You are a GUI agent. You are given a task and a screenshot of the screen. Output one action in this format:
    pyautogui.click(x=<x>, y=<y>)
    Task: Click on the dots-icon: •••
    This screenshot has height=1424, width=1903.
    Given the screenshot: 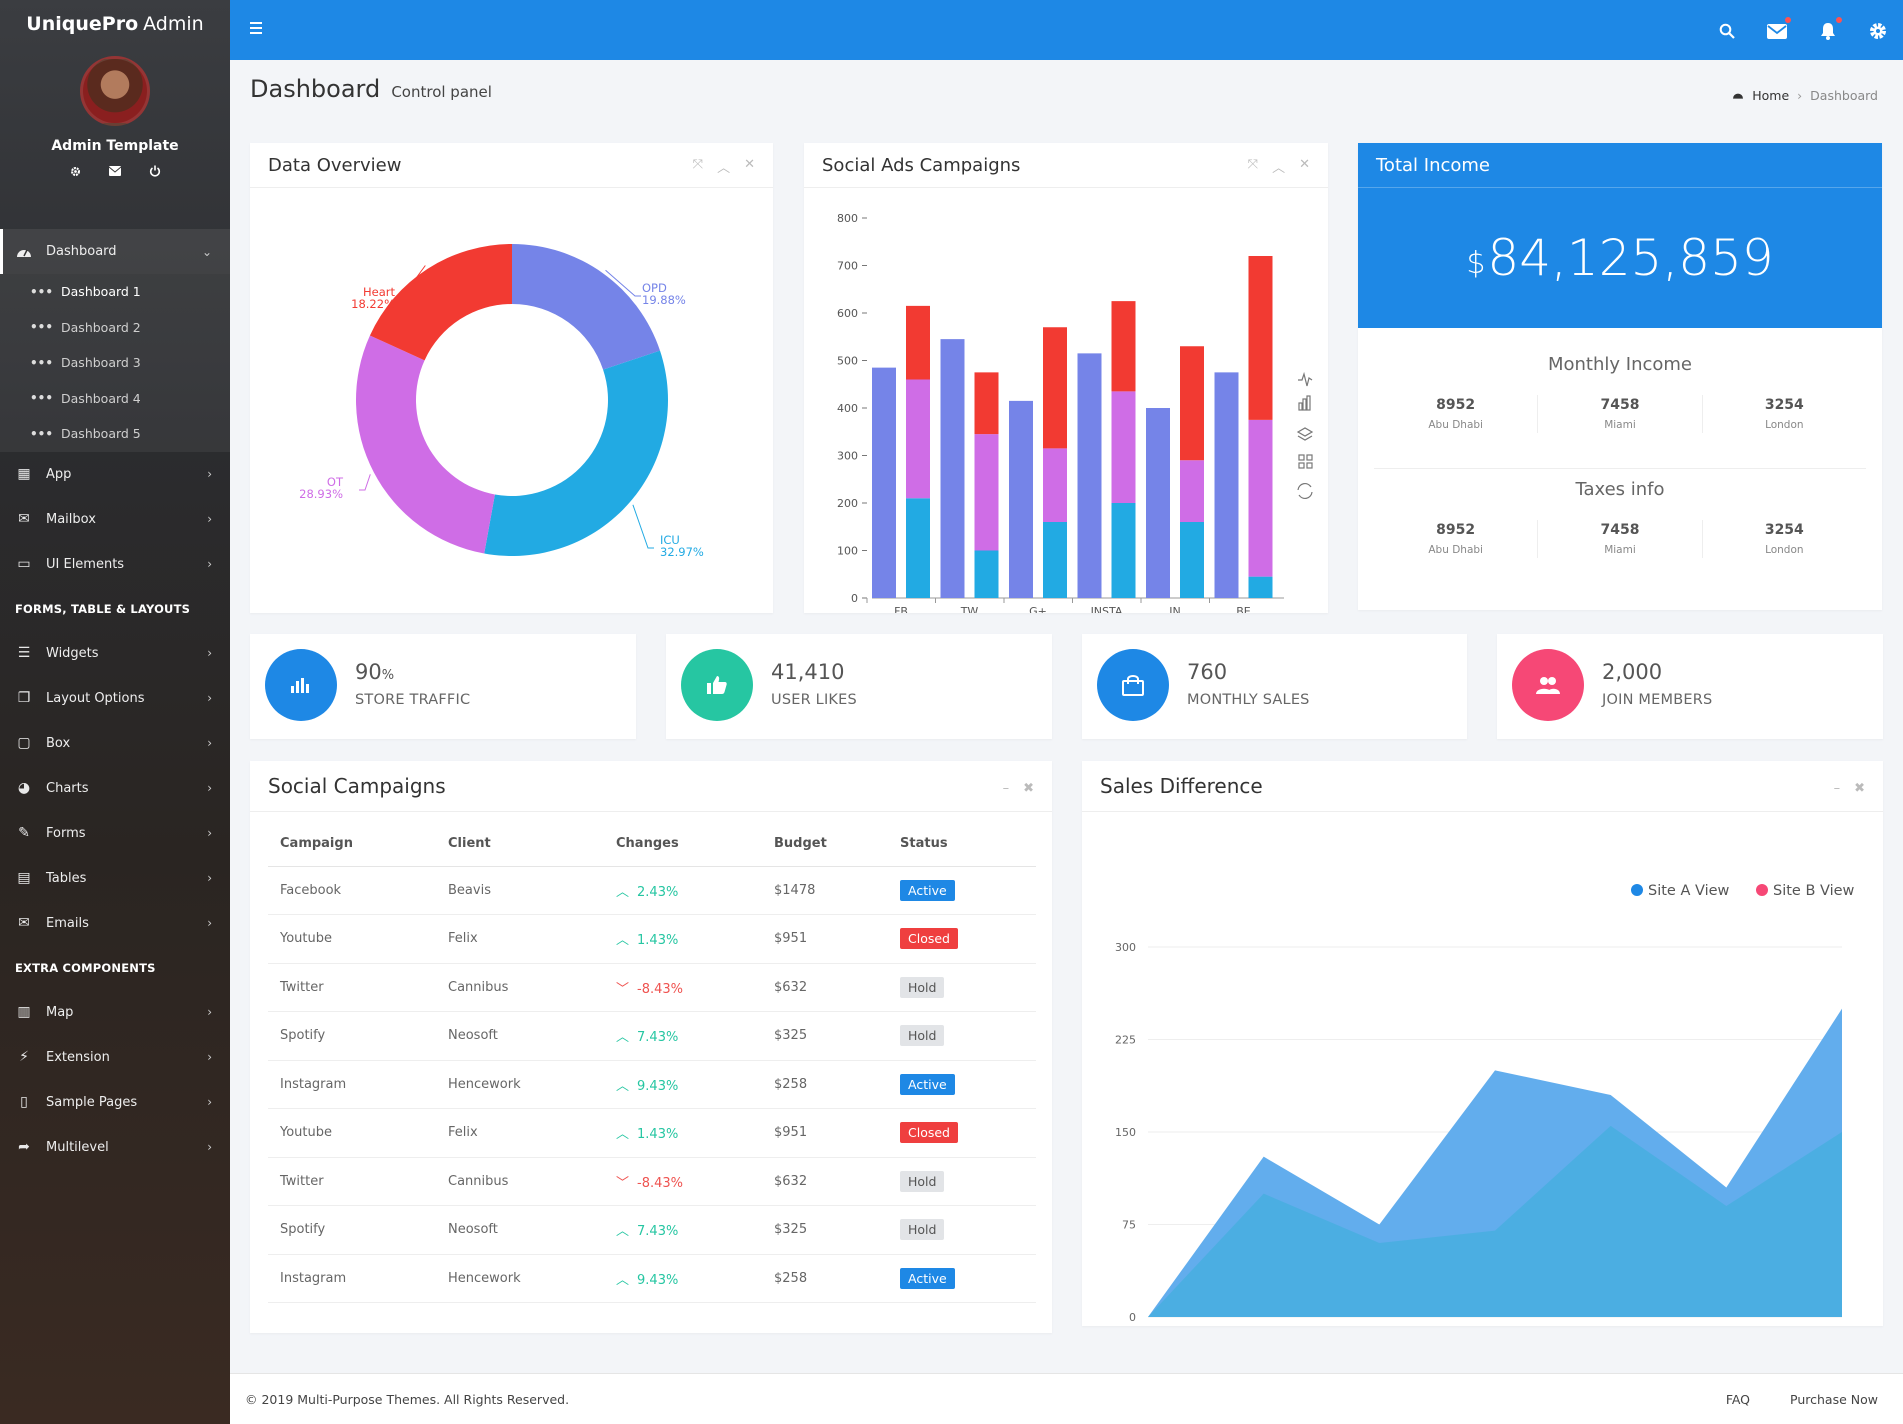 What is the action you would take?
    pyautogui.click(x=42, y=398)
    